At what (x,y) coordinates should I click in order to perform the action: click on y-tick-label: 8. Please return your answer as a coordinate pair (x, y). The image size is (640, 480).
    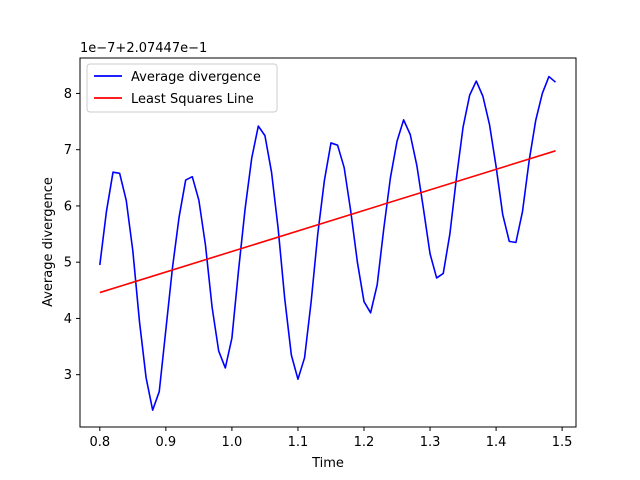
    Looking at the image, I should click on (68, 94).